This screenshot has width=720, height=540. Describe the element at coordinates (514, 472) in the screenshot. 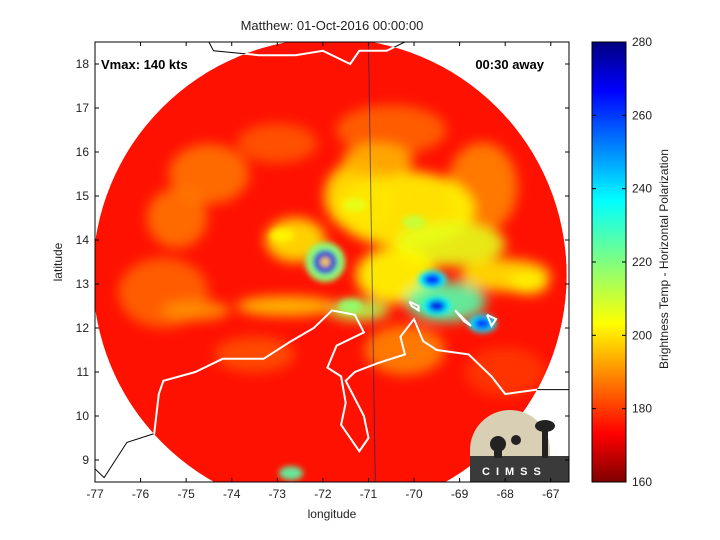

I see `logo-text: CIMSS` at that location.